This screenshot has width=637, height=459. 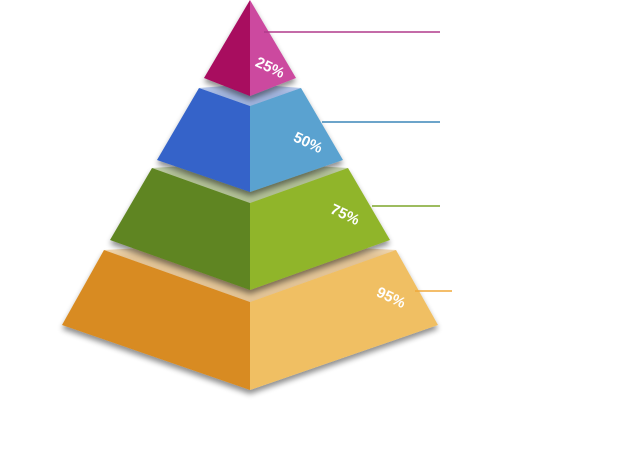 What do you see at coordinates (156, 320) in the screenshot?
I see `tier-4-left-face` at bounding box center [156, 320].